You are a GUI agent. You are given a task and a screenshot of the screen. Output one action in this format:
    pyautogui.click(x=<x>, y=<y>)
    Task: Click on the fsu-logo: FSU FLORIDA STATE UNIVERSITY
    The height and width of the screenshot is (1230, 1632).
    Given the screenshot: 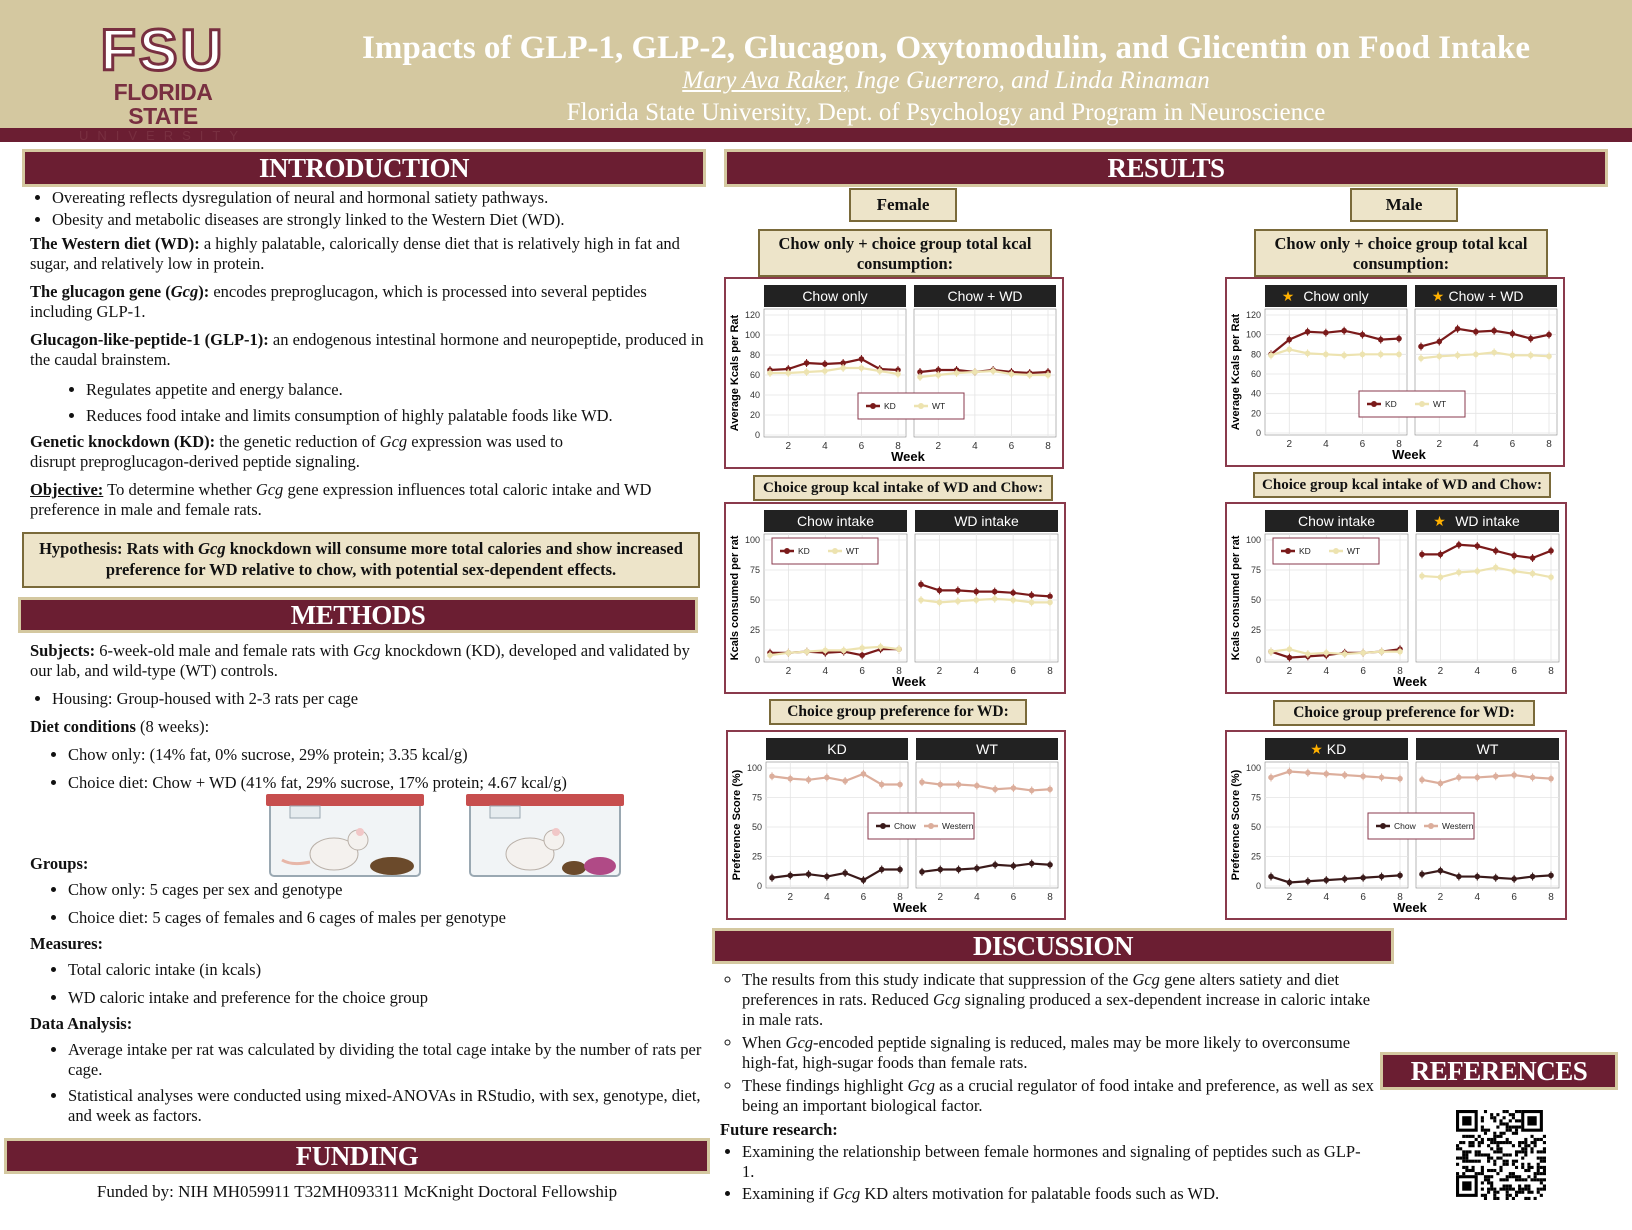 What is the action you would take?
    pyautogui.click(x=162, y=80)
    